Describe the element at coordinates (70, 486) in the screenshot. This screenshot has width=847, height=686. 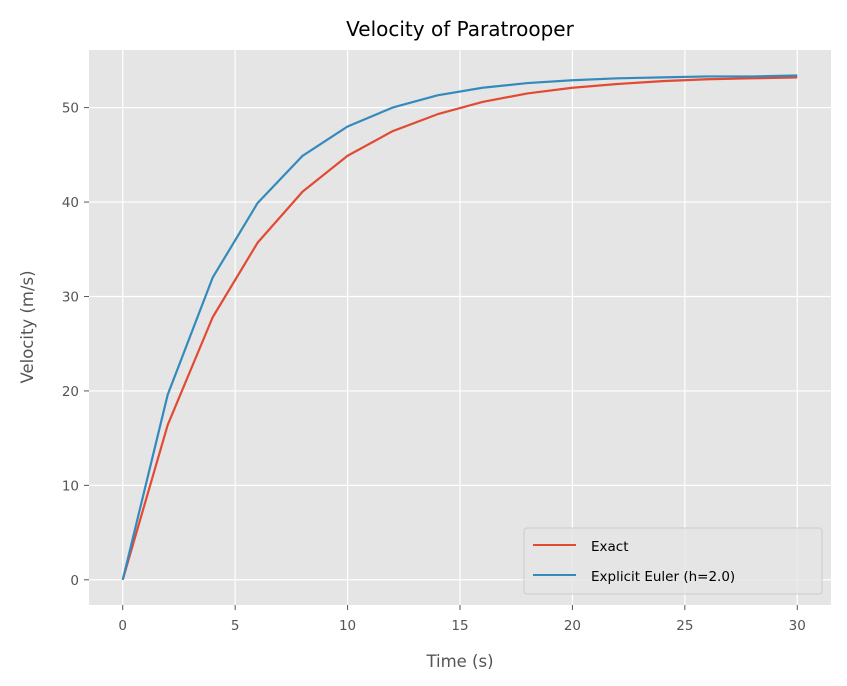
I see `y-tick-label: 10` at that location.